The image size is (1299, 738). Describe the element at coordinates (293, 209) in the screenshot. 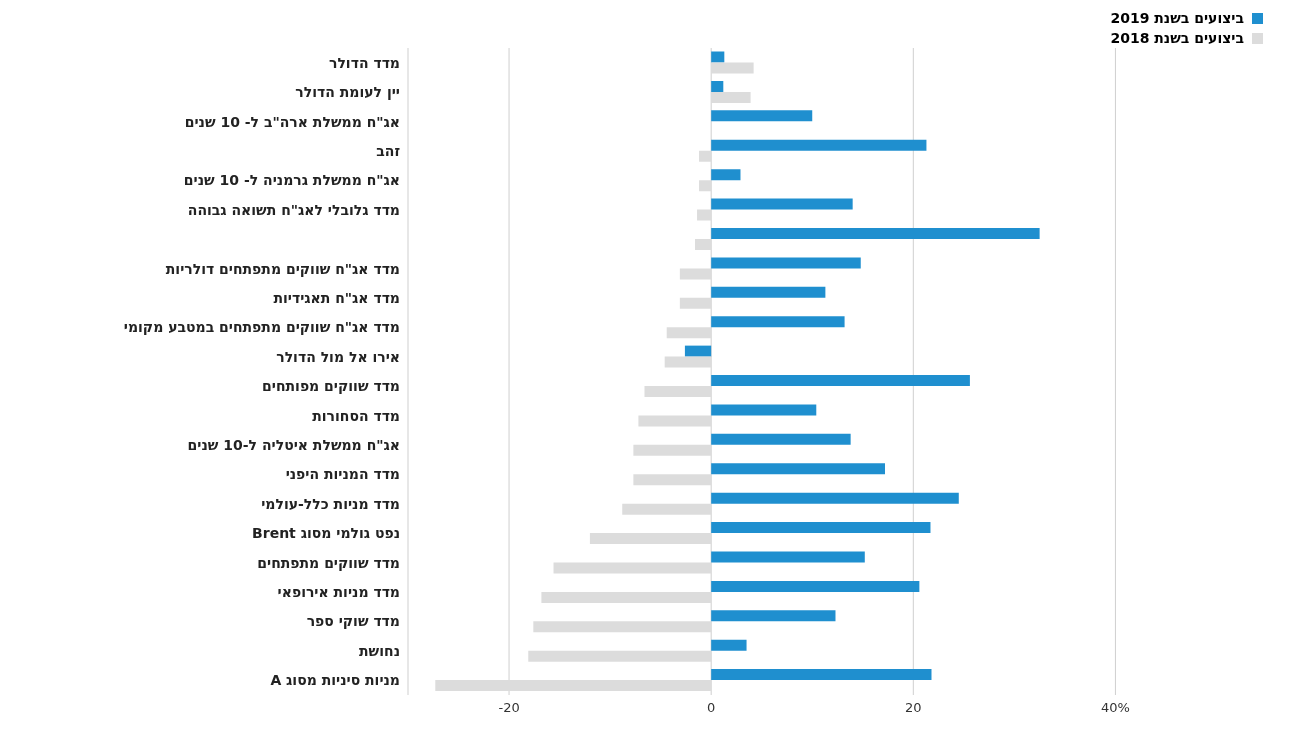

I see `y-tick-label: מדד גלובלי לאג"ח תשואה גבוהה` at that location.